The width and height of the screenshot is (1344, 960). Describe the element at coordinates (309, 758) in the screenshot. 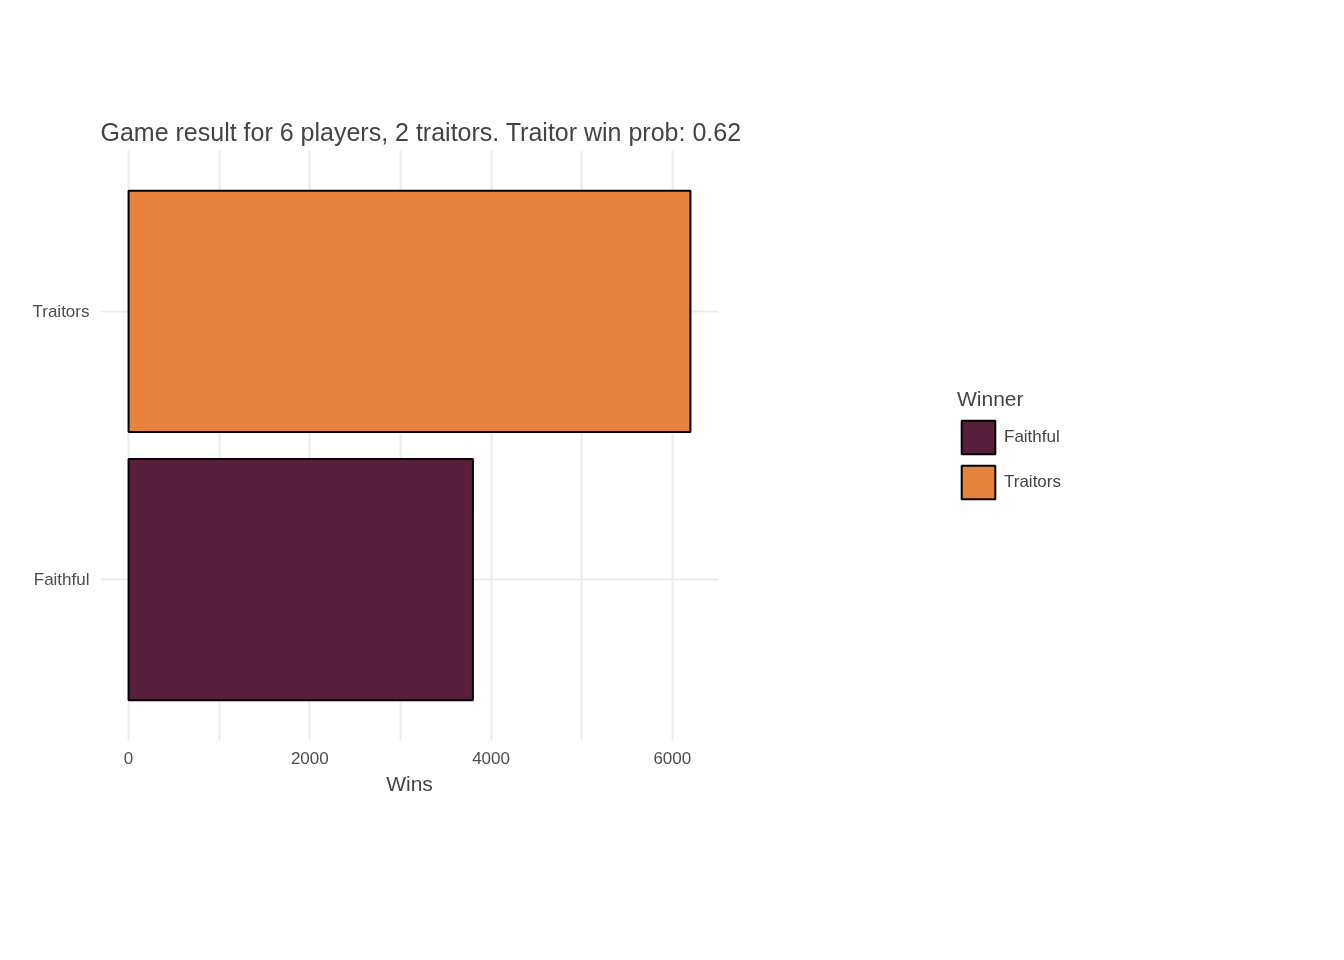

I see `x-tick-label: 2000` at that location.